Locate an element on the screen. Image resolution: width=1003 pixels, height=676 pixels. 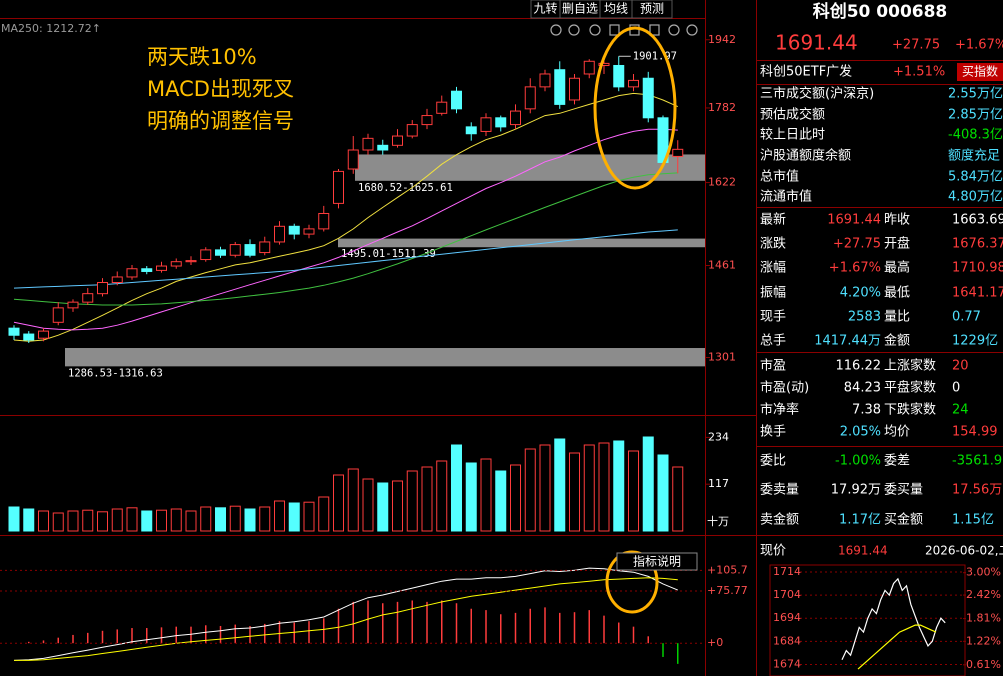
toolbar-button is located at coordinates (652, 9).